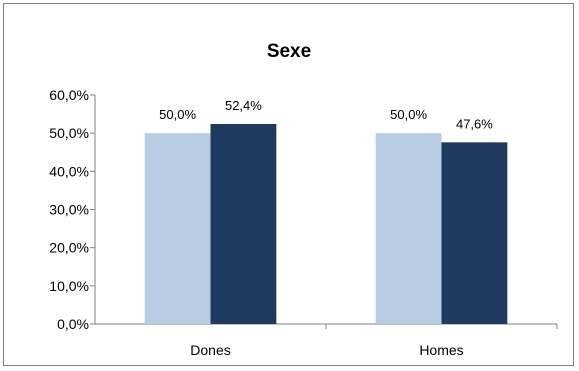 This screenshot has height=371, width=579. What do you see at coordinates (243, 105) in the screenshot?
I see `data-label: 52,4%` at bounding box center [243, 105].